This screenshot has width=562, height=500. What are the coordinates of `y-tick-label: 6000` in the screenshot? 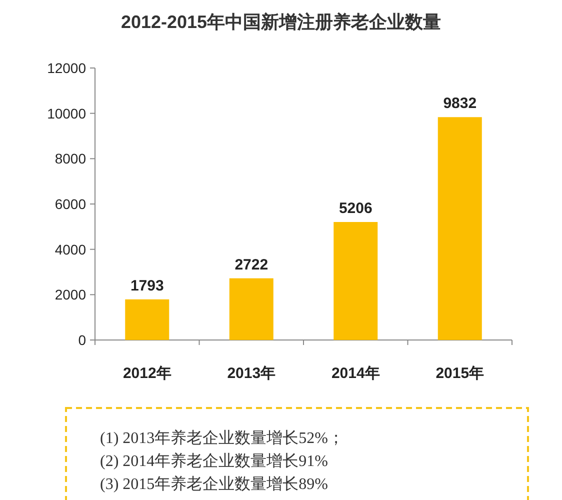 It's located at (70, 204).